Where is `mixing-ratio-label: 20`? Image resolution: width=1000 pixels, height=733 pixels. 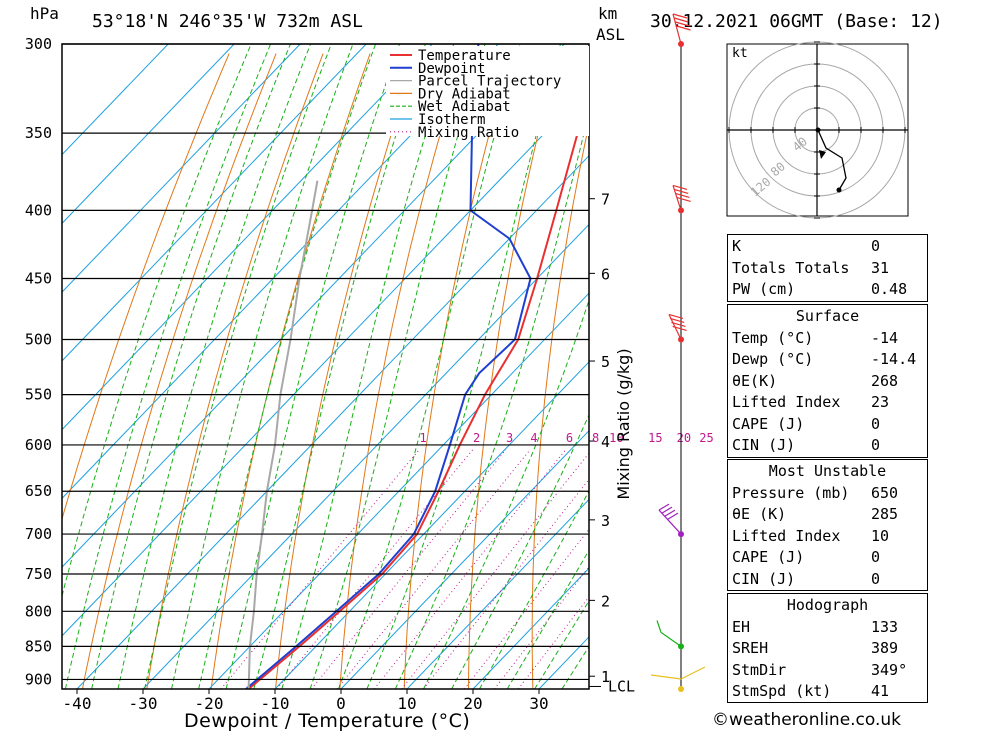
mixing-ratio-label: 20 is located at coordinates (684, 438).